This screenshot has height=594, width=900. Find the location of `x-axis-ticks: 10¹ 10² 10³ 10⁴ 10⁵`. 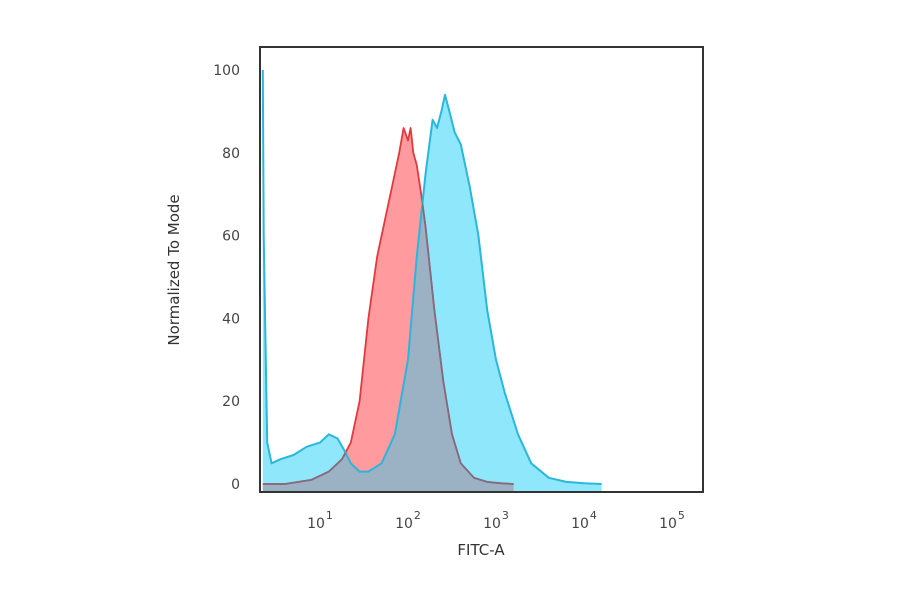

x-axis-ticks: 10¹ 10² 10³ 10⁴ 10⁵ is located at coordinates (496, 520).